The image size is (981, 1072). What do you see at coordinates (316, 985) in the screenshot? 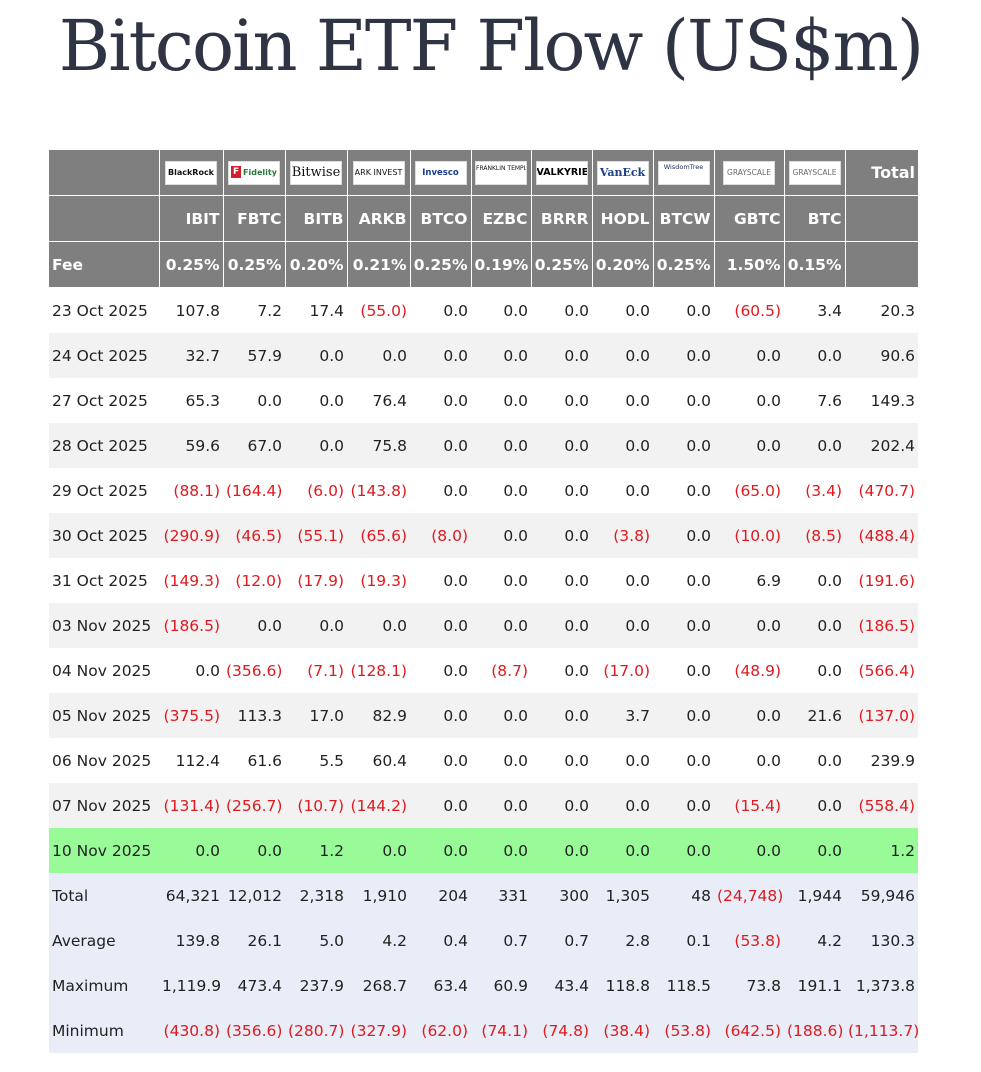
I see `stat-cell: 237.9` at bounding box center [316, 985].